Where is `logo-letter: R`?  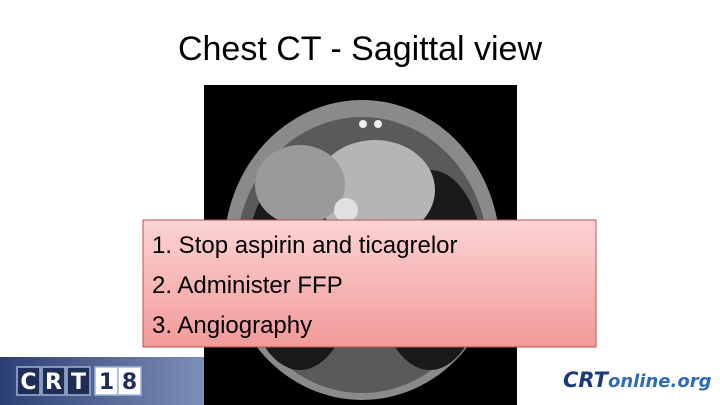
logo-letter: R is located at coordinates (53, 382).